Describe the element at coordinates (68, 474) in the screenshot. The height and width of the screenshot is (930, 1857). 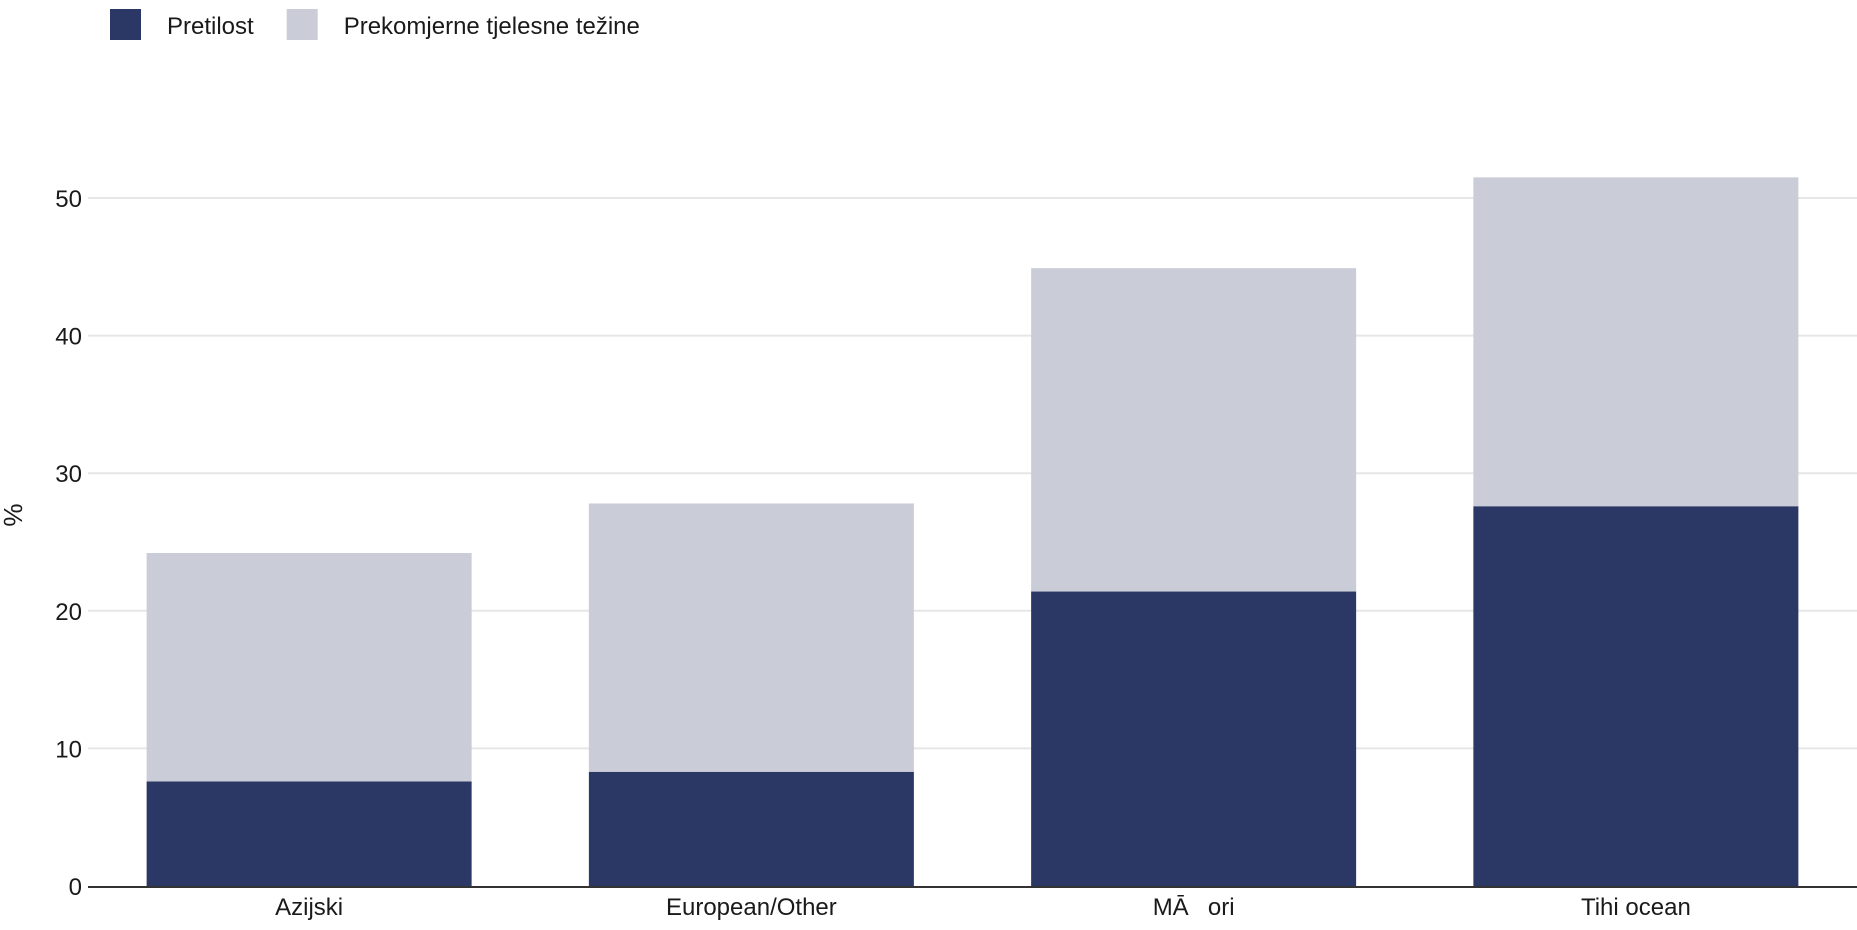
I see `y-tick-label-30: 30` at that location.